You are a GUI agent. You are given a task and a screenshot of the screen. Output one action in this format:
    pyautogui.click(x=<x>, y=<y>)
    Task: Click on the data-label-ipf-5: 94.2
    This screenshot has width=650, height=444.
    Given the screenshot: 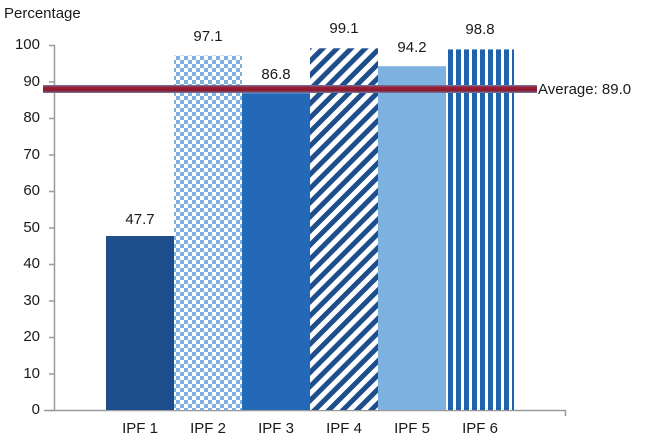 What is the action you would take?
    pyautogui.click(x=412, y=47)
    